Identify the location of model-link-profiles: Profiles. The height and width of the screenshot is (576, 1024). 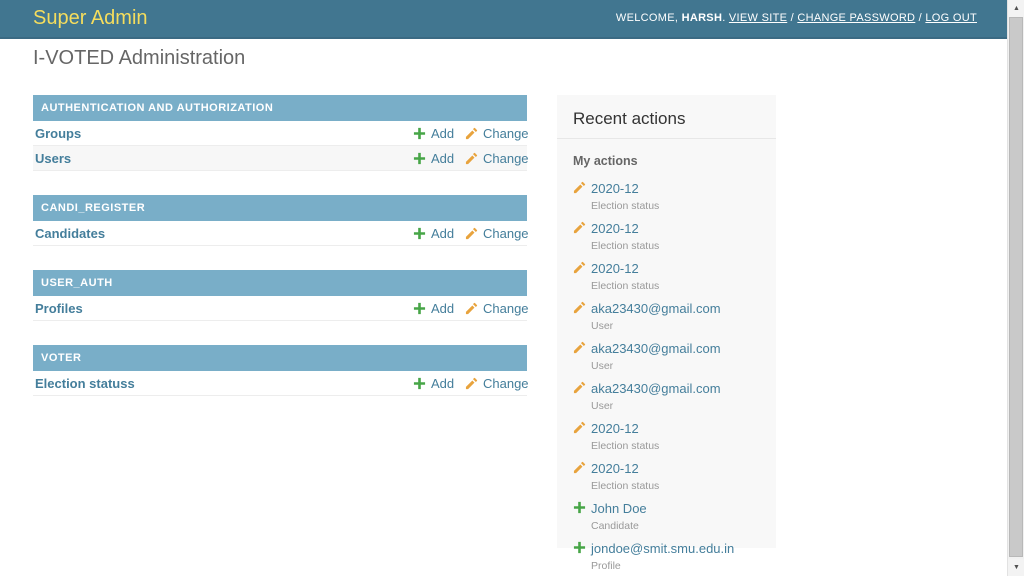
(59, 308).